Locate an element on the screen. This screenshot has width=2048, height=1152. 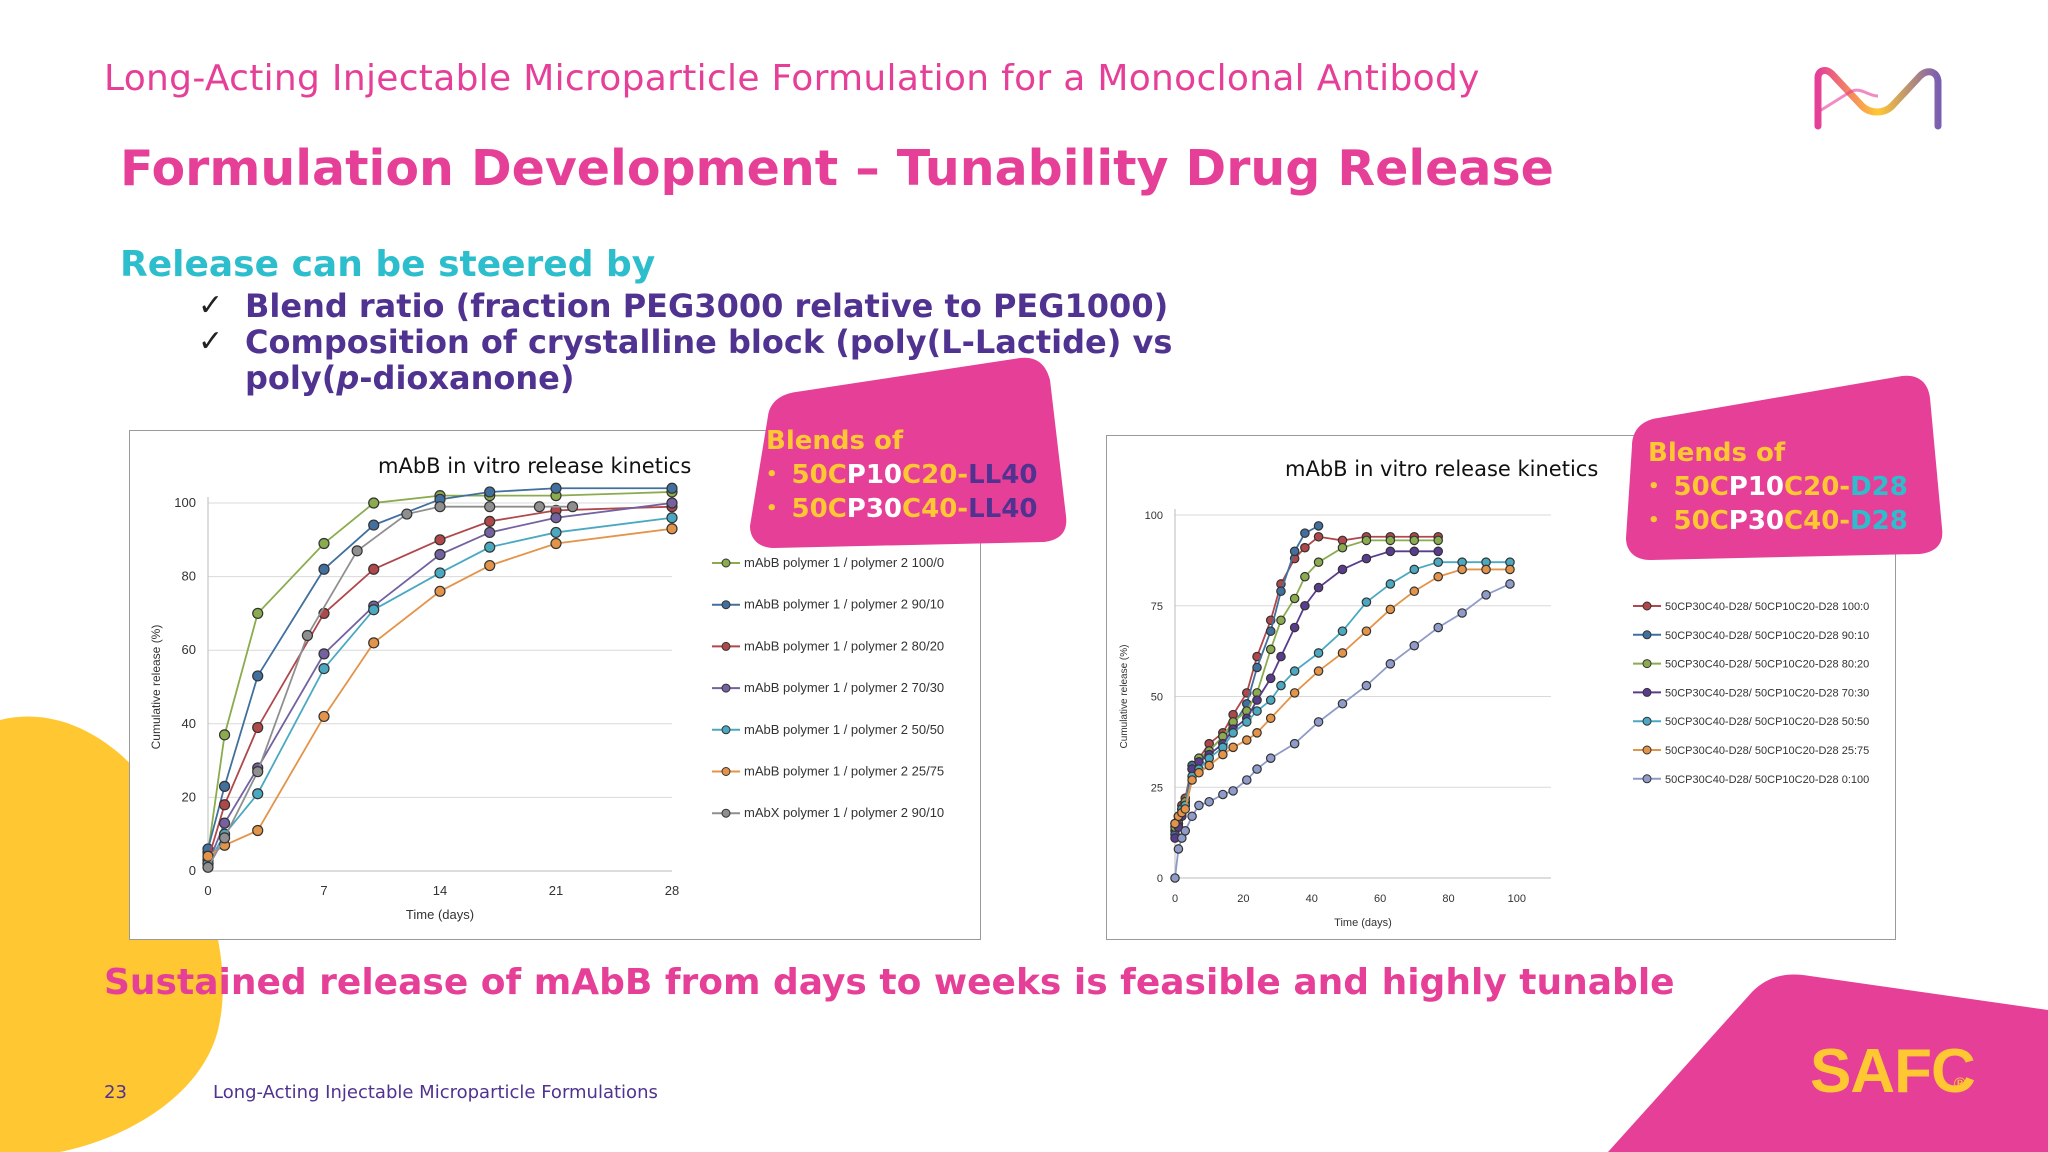
y-tick-label: 40 is located at coordinates (189, 723).